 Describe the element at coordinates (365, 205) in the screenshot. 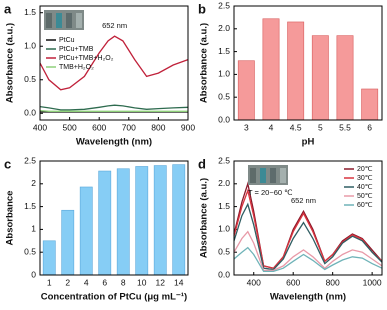

I see `legend-label: 60℃` at that location.